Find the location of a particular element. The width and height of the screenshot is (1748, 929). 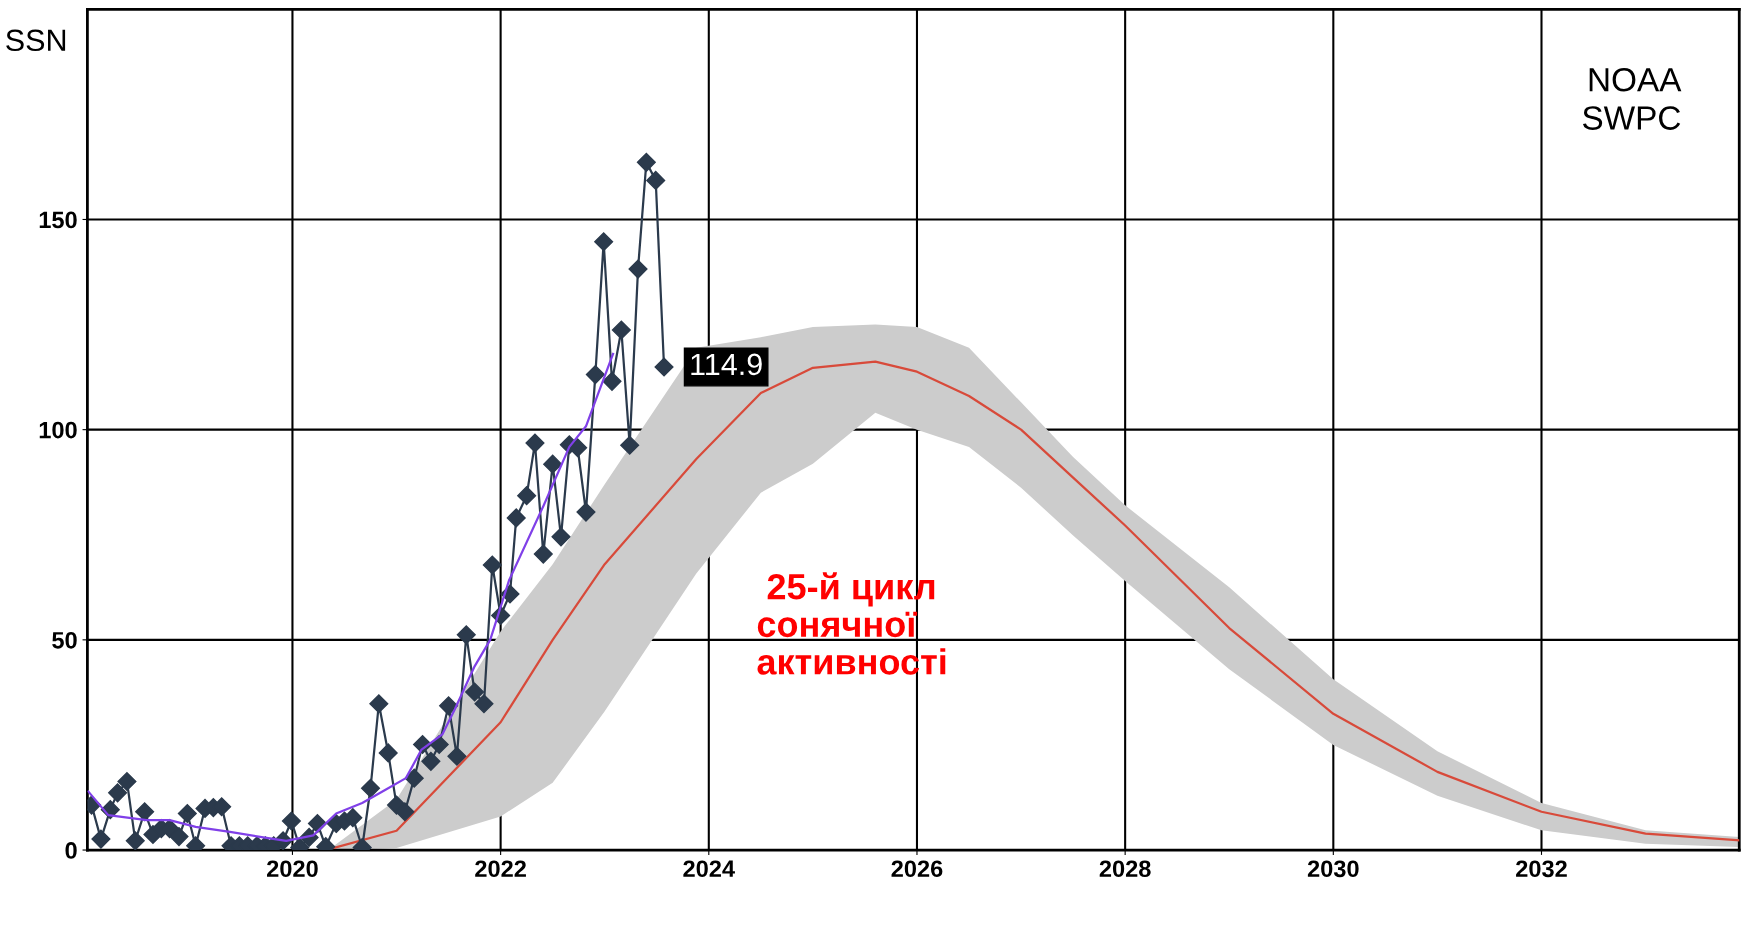

x-tick-label: 2026 is located at coordinates (917, 869).